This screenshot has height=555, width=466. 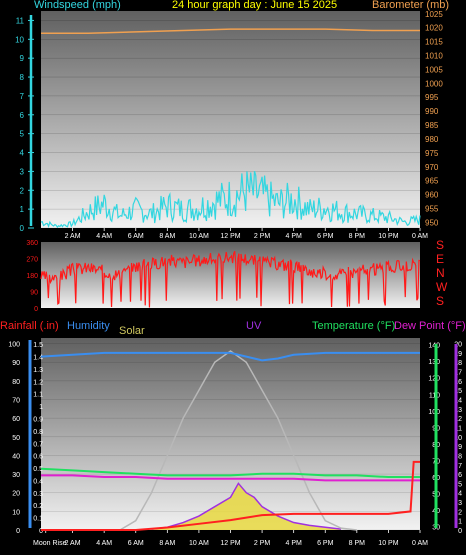 I want to click on rainfall-tick-label: 0.9, so click(x=38, y=420).